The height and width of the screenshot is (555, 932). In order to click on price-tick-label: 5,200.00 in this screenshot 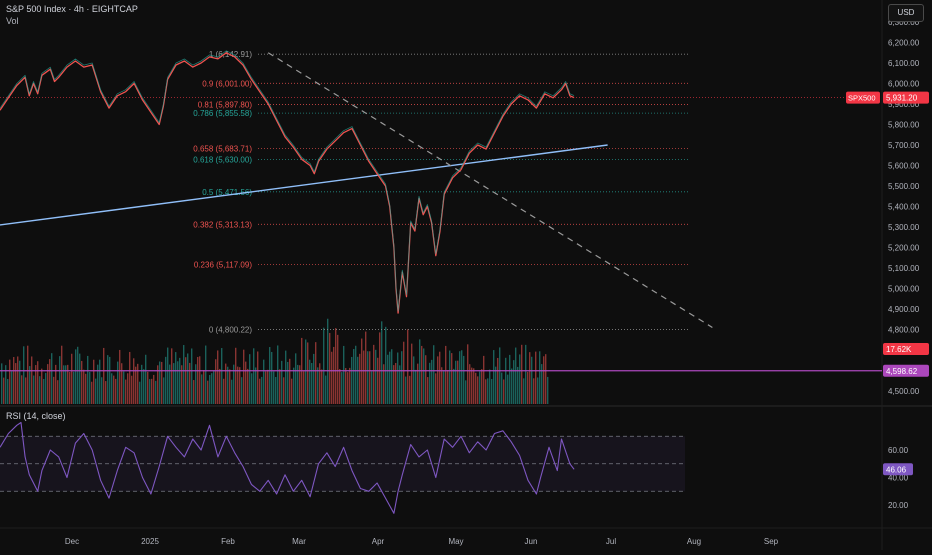, I will do `click(904, 248)`.